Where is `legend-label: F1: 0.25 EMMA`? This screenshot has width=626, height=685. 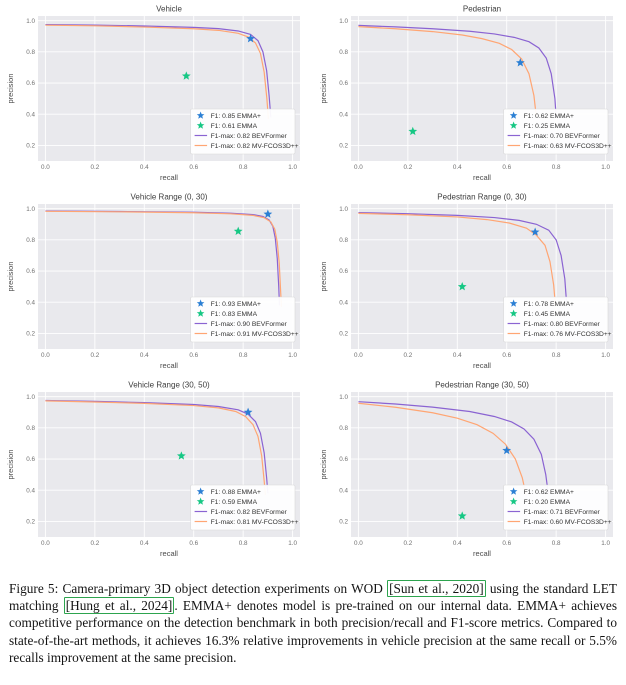 legend-label: F1: 0.25 EMMA is located at coordinates (547, 126).